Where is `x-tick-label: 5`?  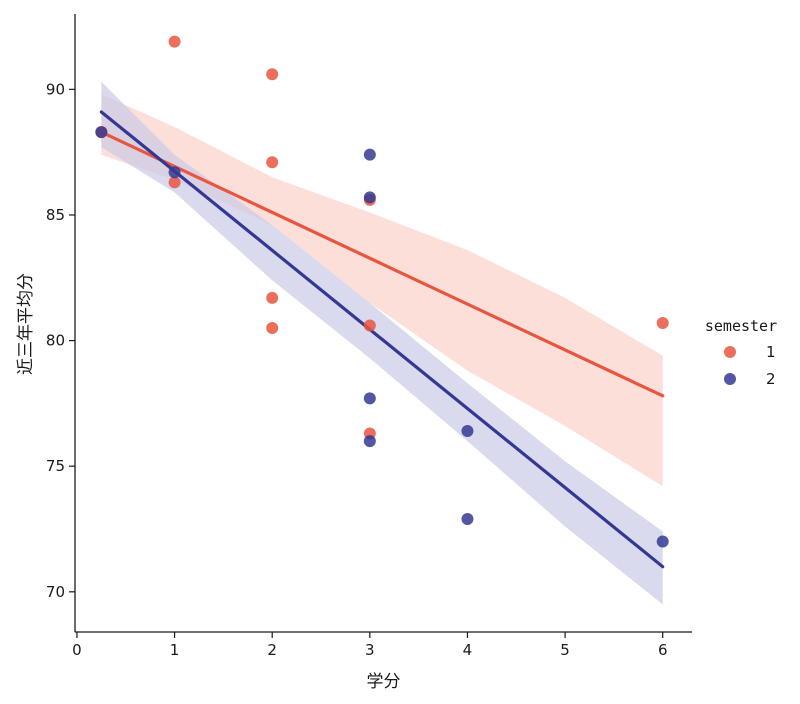 x-tick-label: 5 is located at coordinates (565, 650).